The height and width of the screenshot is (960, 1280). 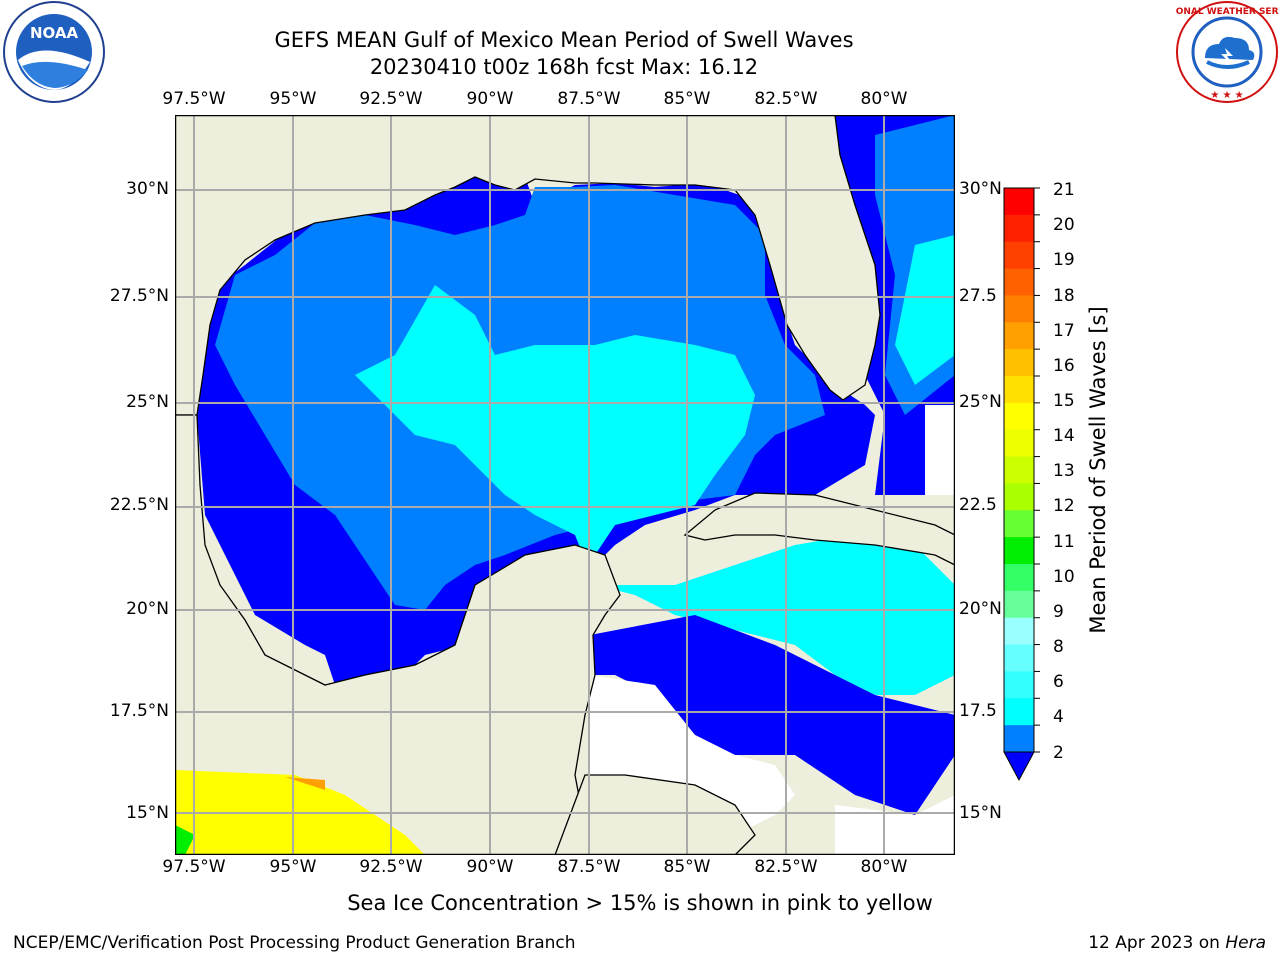 I want to click on lon-label-top: 97.5°W, so click(x=194, y=99).